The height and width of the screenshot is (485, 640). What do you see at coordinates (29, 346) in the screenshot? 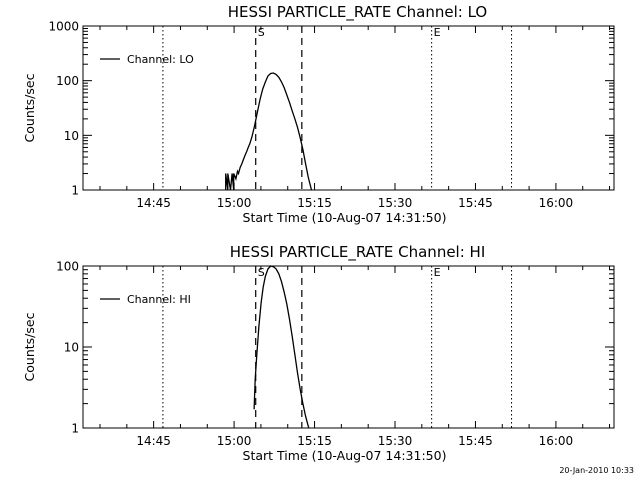
I see `panel-2-y-axis-label: Counts/sec` at bounding box center [29, 346].